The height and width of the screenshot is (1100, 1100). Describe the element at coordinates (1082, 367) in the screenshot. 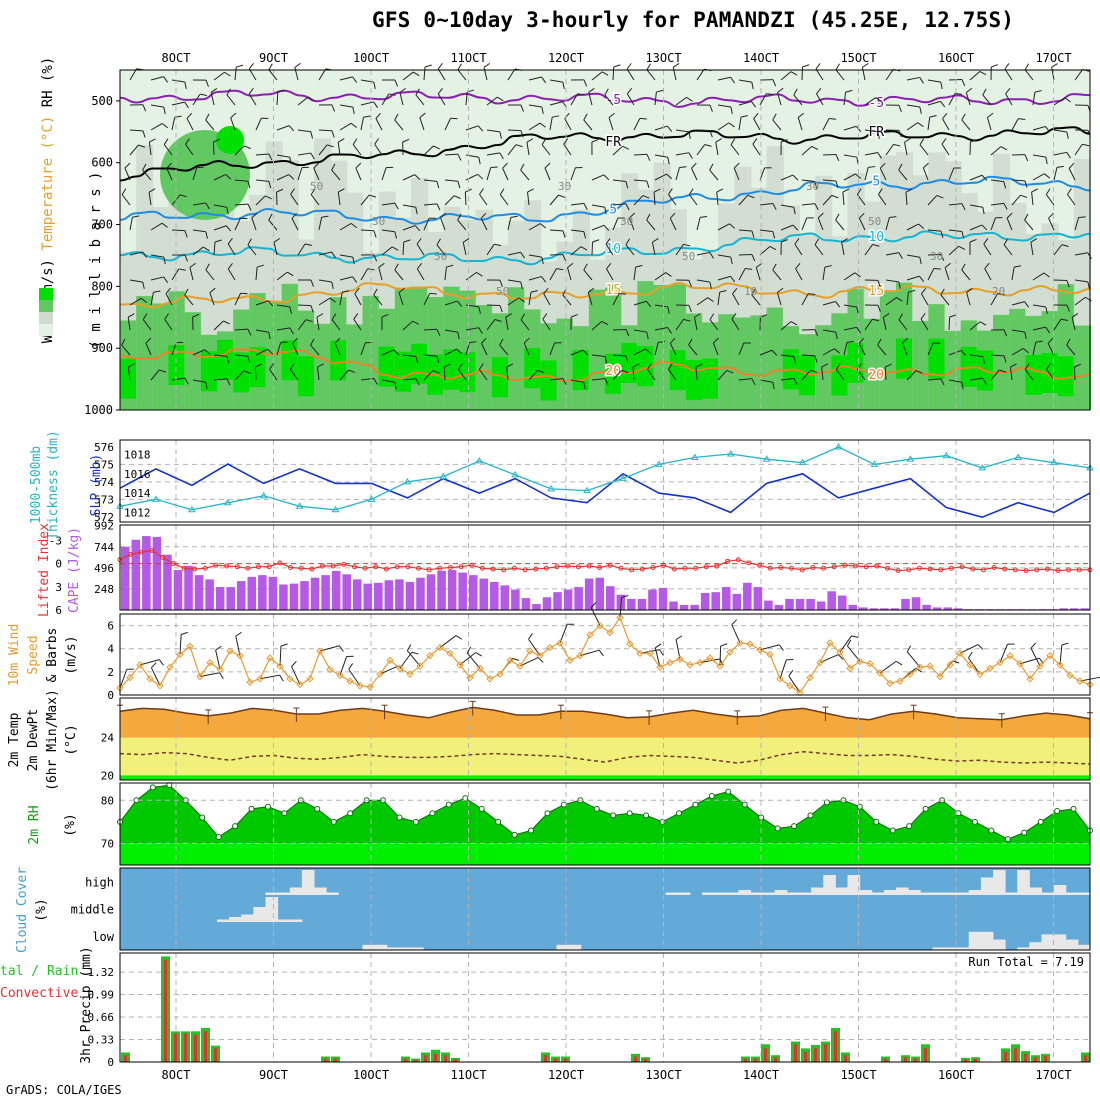

I see `rh-70-area` at that location.